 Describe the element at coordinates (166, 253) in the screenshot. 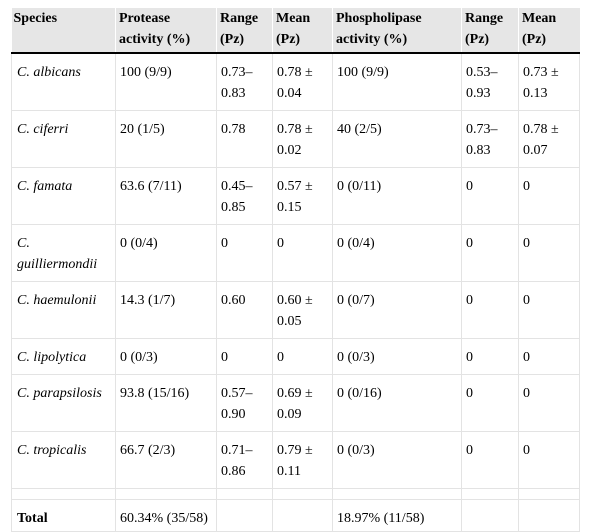

I see `cell-protease-activity: 0 (0/4)` at that location.